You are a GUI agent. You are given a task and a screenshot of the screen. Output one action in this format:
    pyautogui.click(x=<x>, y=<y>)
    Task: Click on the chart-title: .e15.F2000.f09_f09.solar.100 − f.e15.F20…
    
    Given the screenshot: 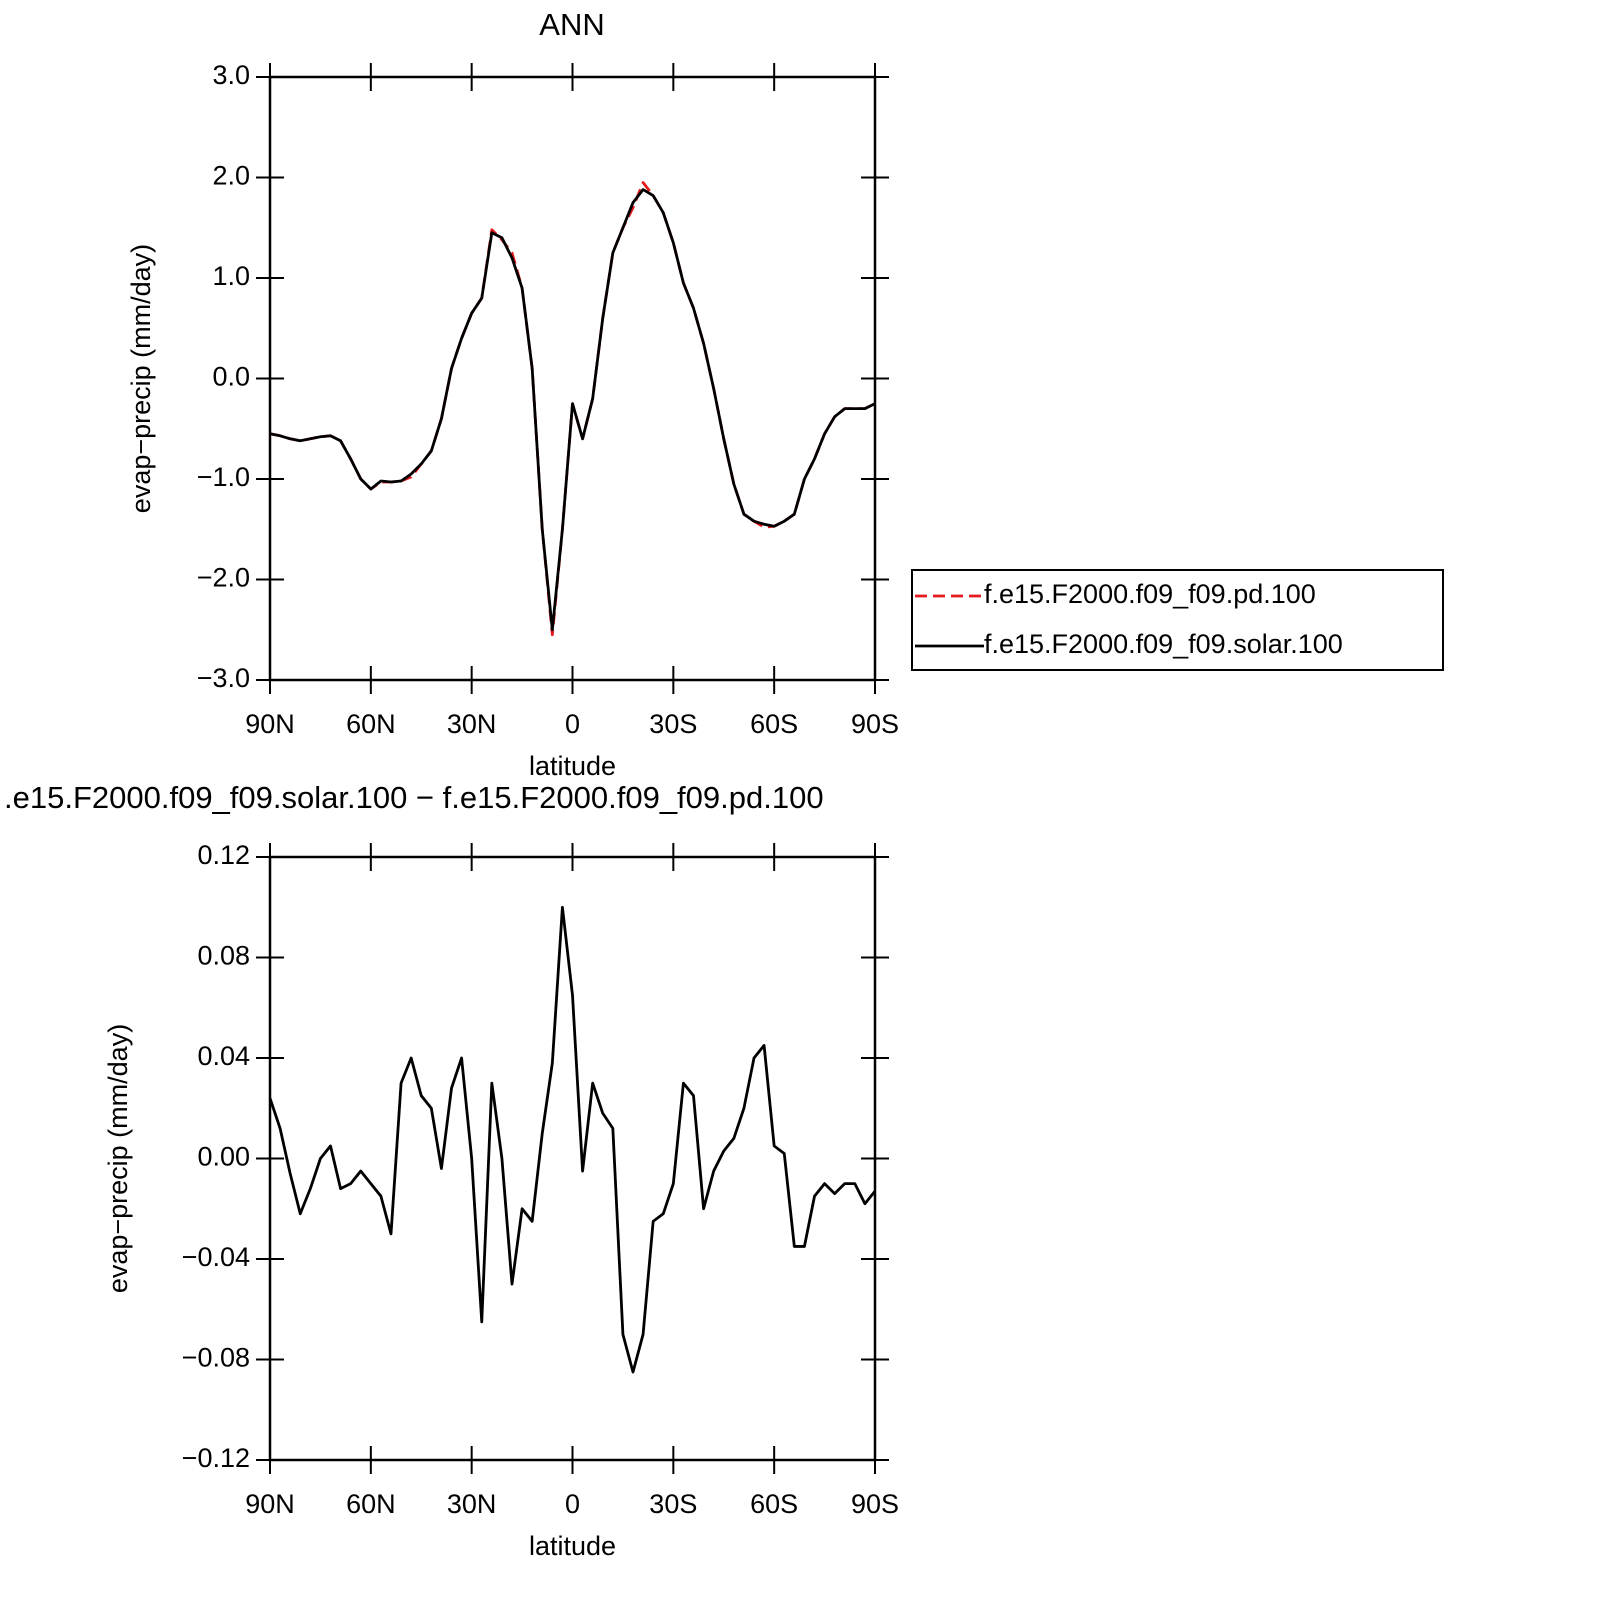 What is the action you would take?
    pyautogui.click(x=414, y=797)
    